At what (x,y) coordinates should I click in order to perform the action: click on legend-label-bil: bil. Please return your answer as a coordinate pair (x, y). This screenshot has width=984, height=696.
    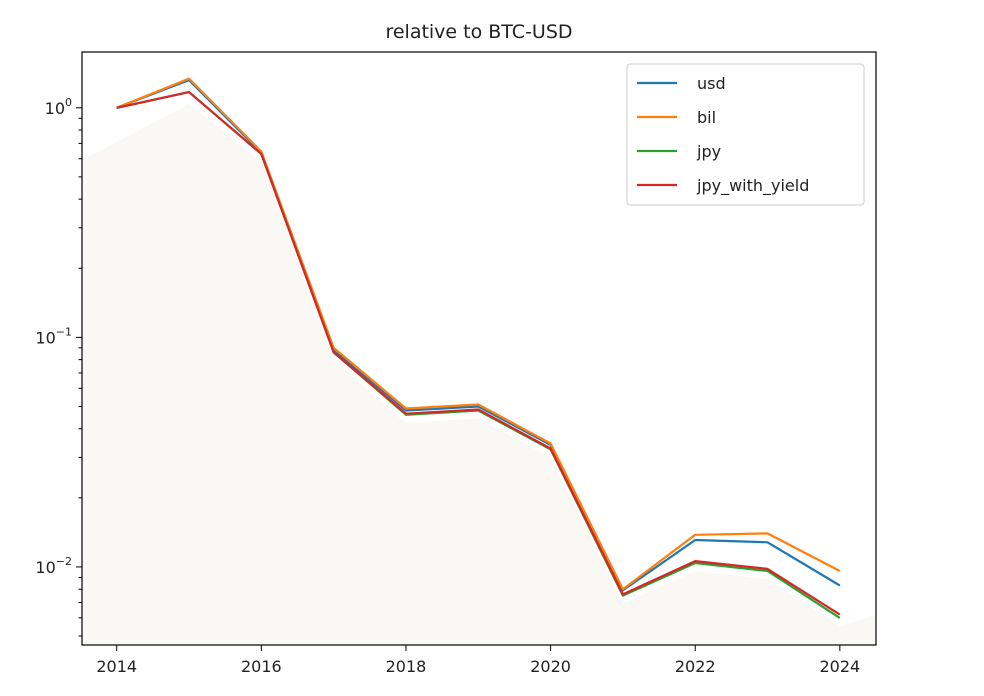
    Looking at the image, I should click on (706, 117).